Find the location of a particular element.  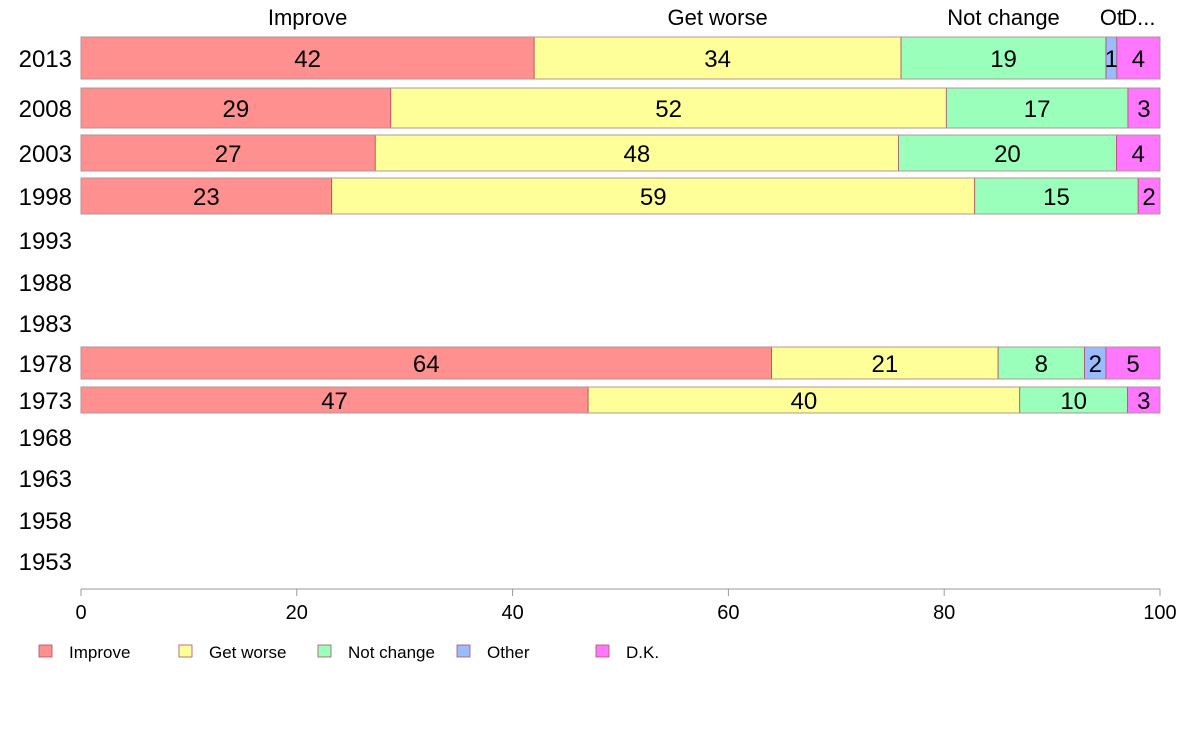

year-label-1968: 1968 is located at coordinates (45, 438).